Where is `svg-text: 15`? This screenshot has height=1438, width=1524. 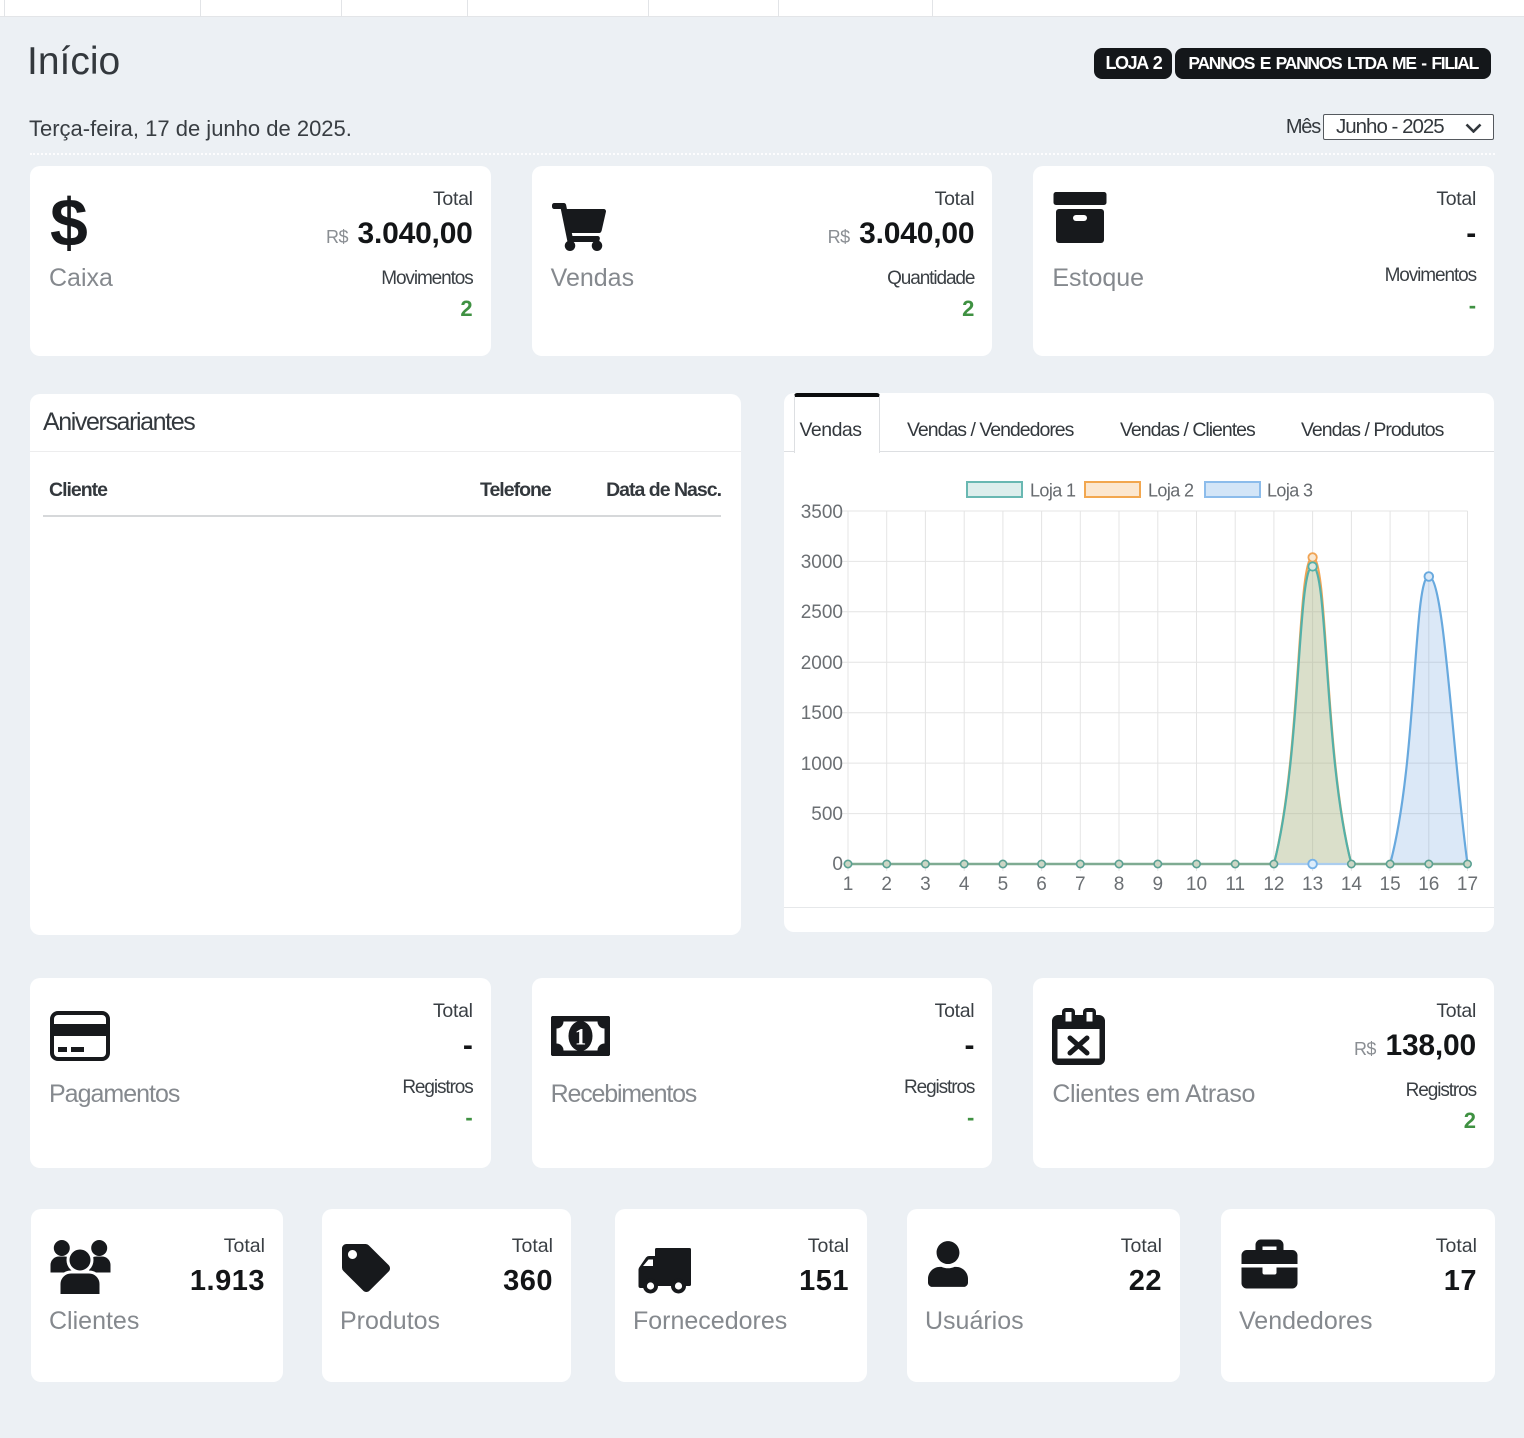 svg-text: 15 is located at coordinates (1390, 884).